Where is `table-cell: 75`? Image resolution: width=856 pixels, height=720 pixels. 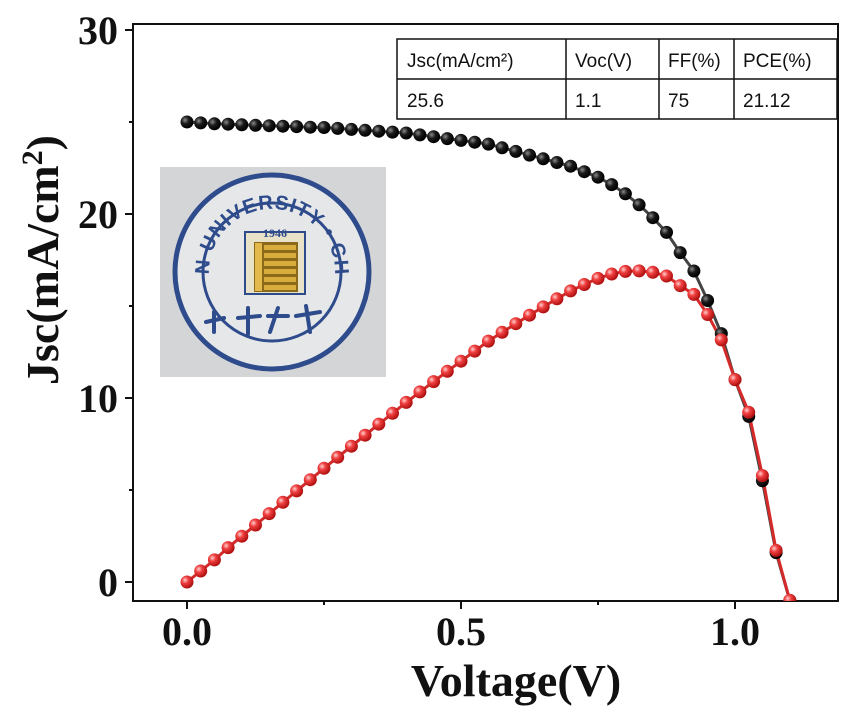
table-cell: 75 is located at coordinates (678, 101).